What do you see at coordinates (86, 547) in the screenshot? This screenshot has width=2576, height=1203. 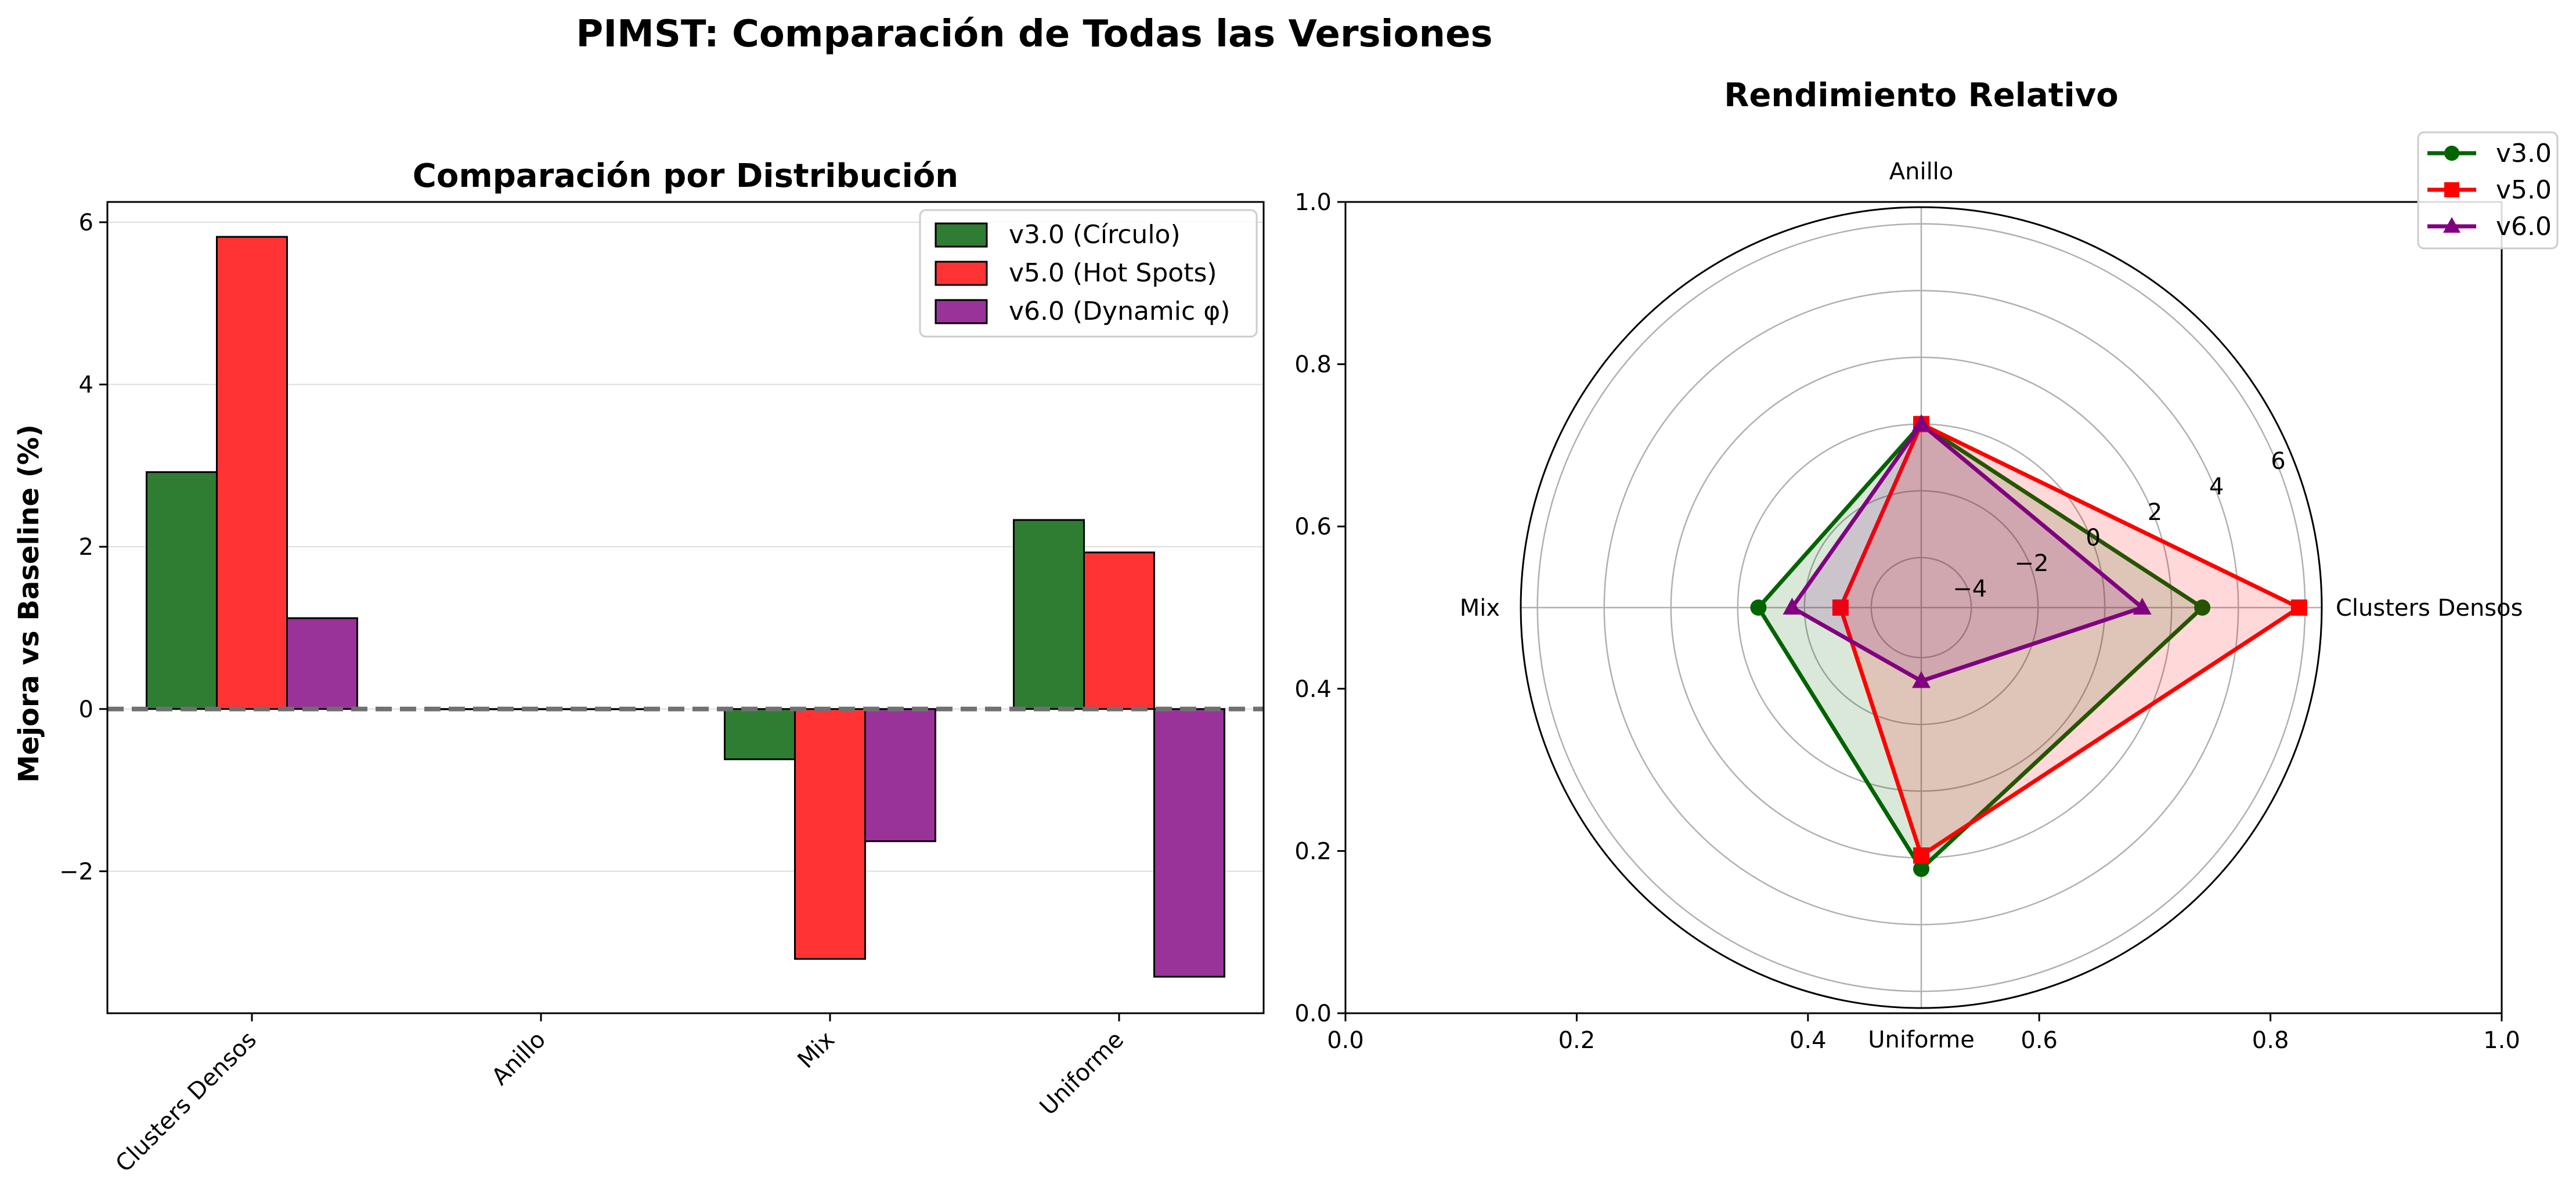 I see `y-tick-label: 2` at bounding box center [86, 547].